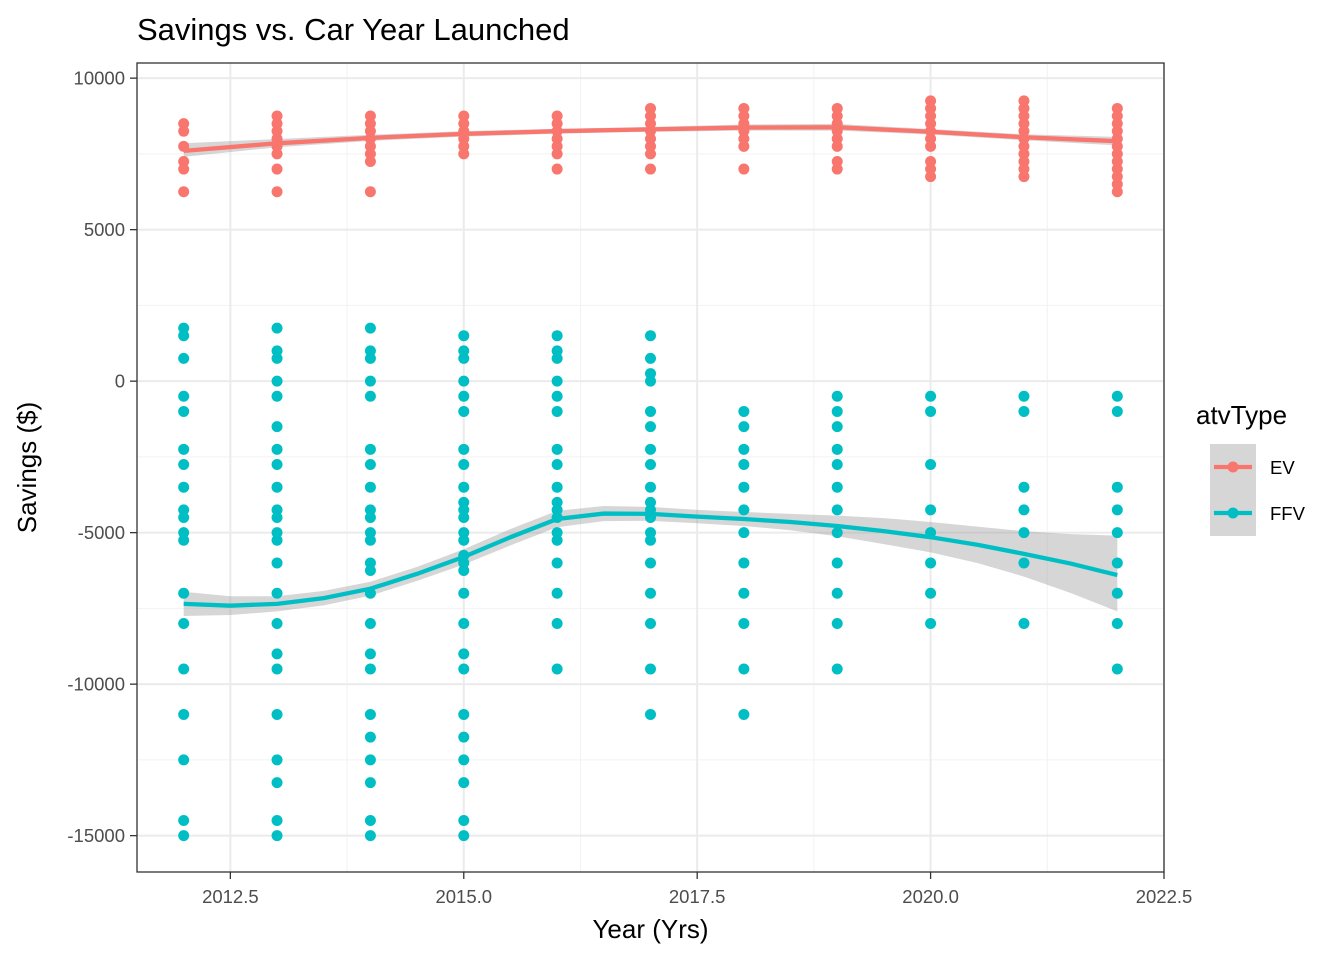 The width and height of the screenshot is (1344, 960). What do you see at coordinates (101, 532) in the screenshot?
I see `y-tick-label: -5000` at bounding box center [101, 532].